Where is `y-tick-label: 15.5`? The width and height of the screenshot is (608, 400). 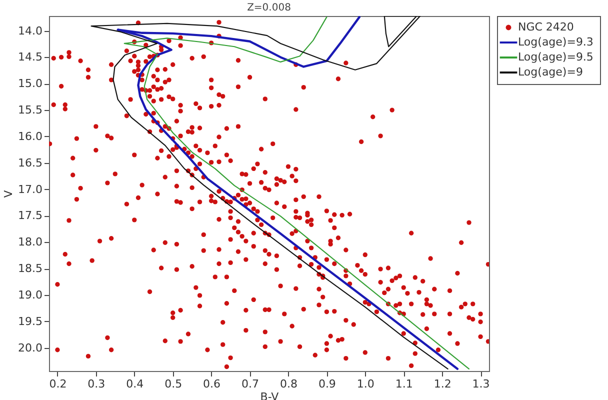
y-tick-label: 15.5 is located at coordinates (30, 110).